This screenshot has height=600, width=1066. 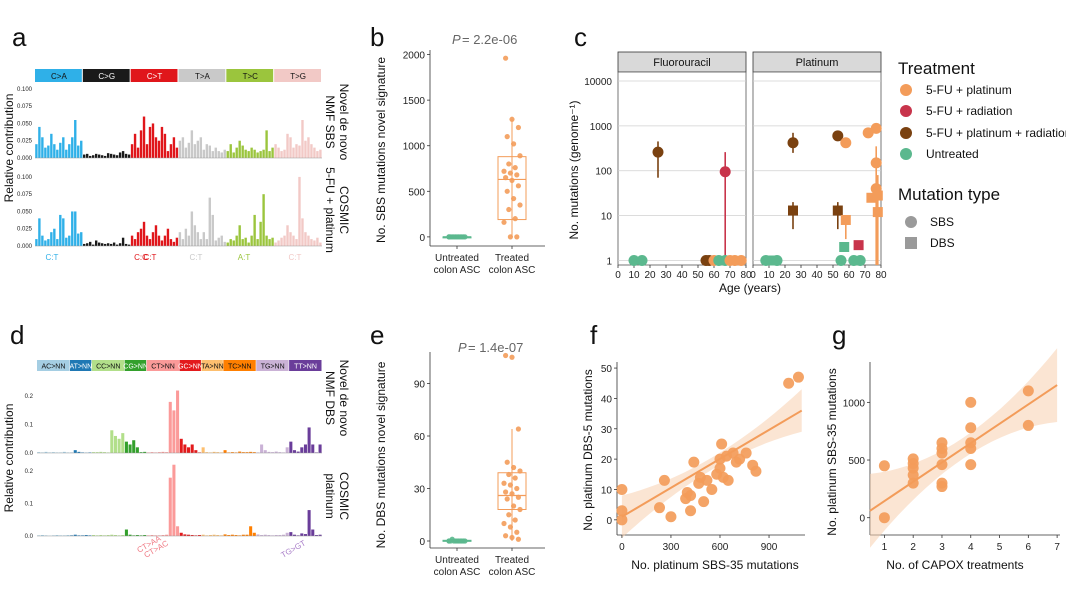 What do you see at coordinates (29, 472) in the screenshot?
I see `y-tick-label: 0.2` at bounding box center [29, 472].